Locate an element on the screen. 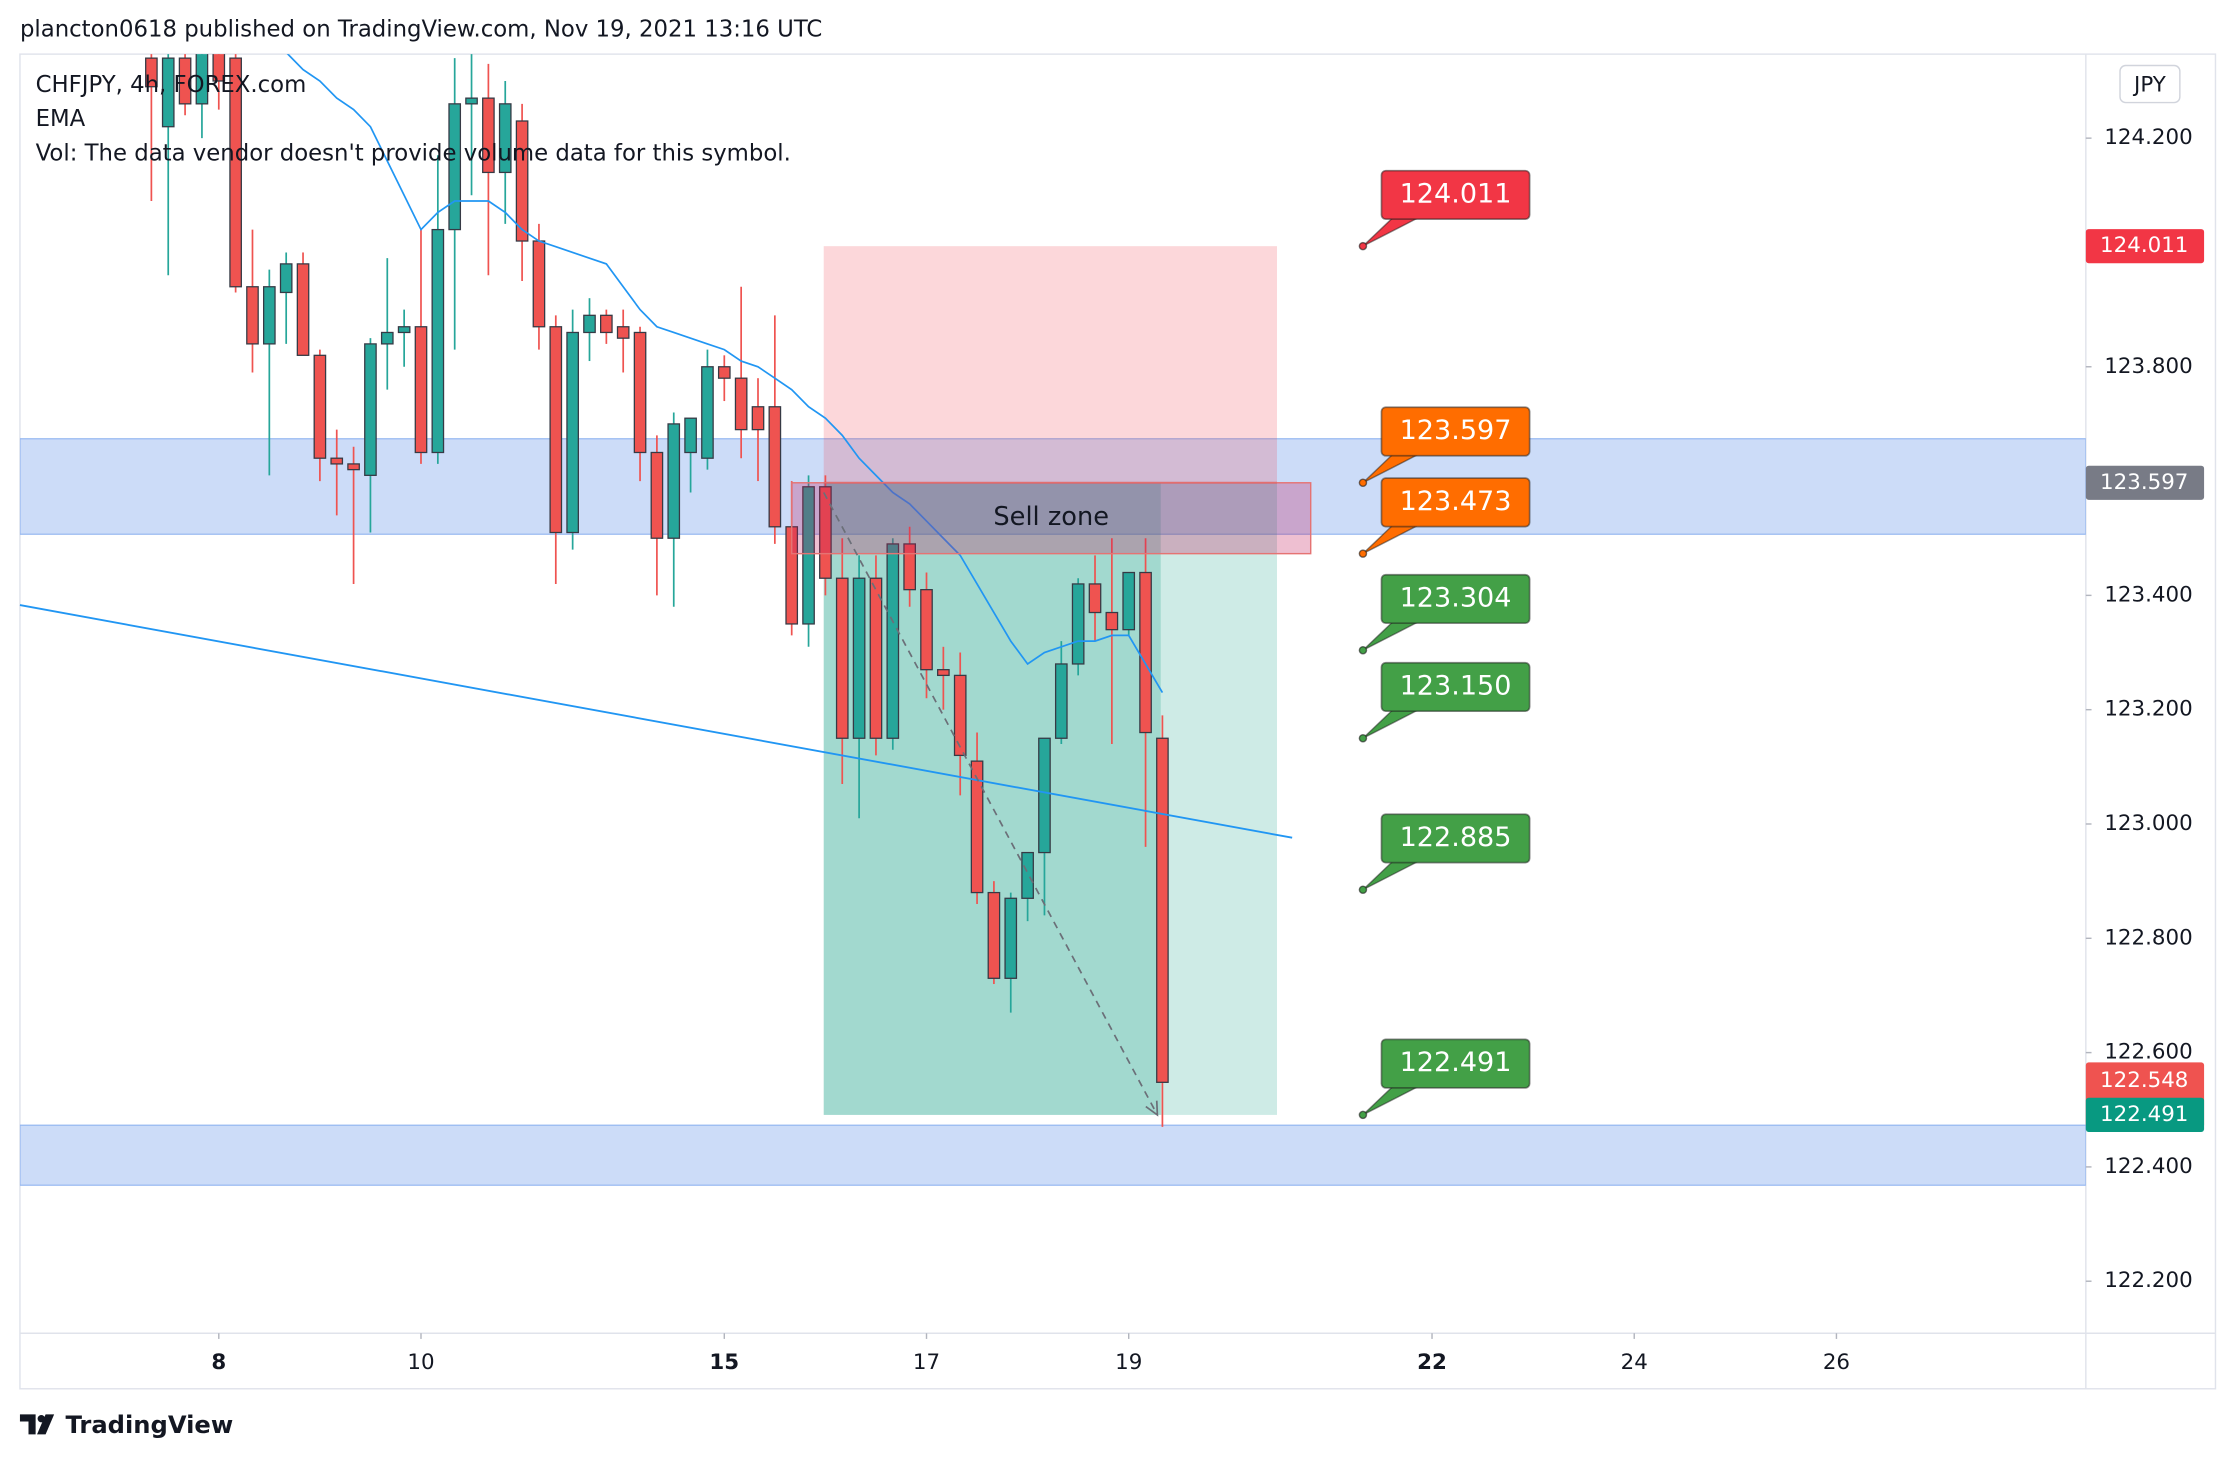  y-tick-label: 123.200 is located at coordinates (2148, 709).